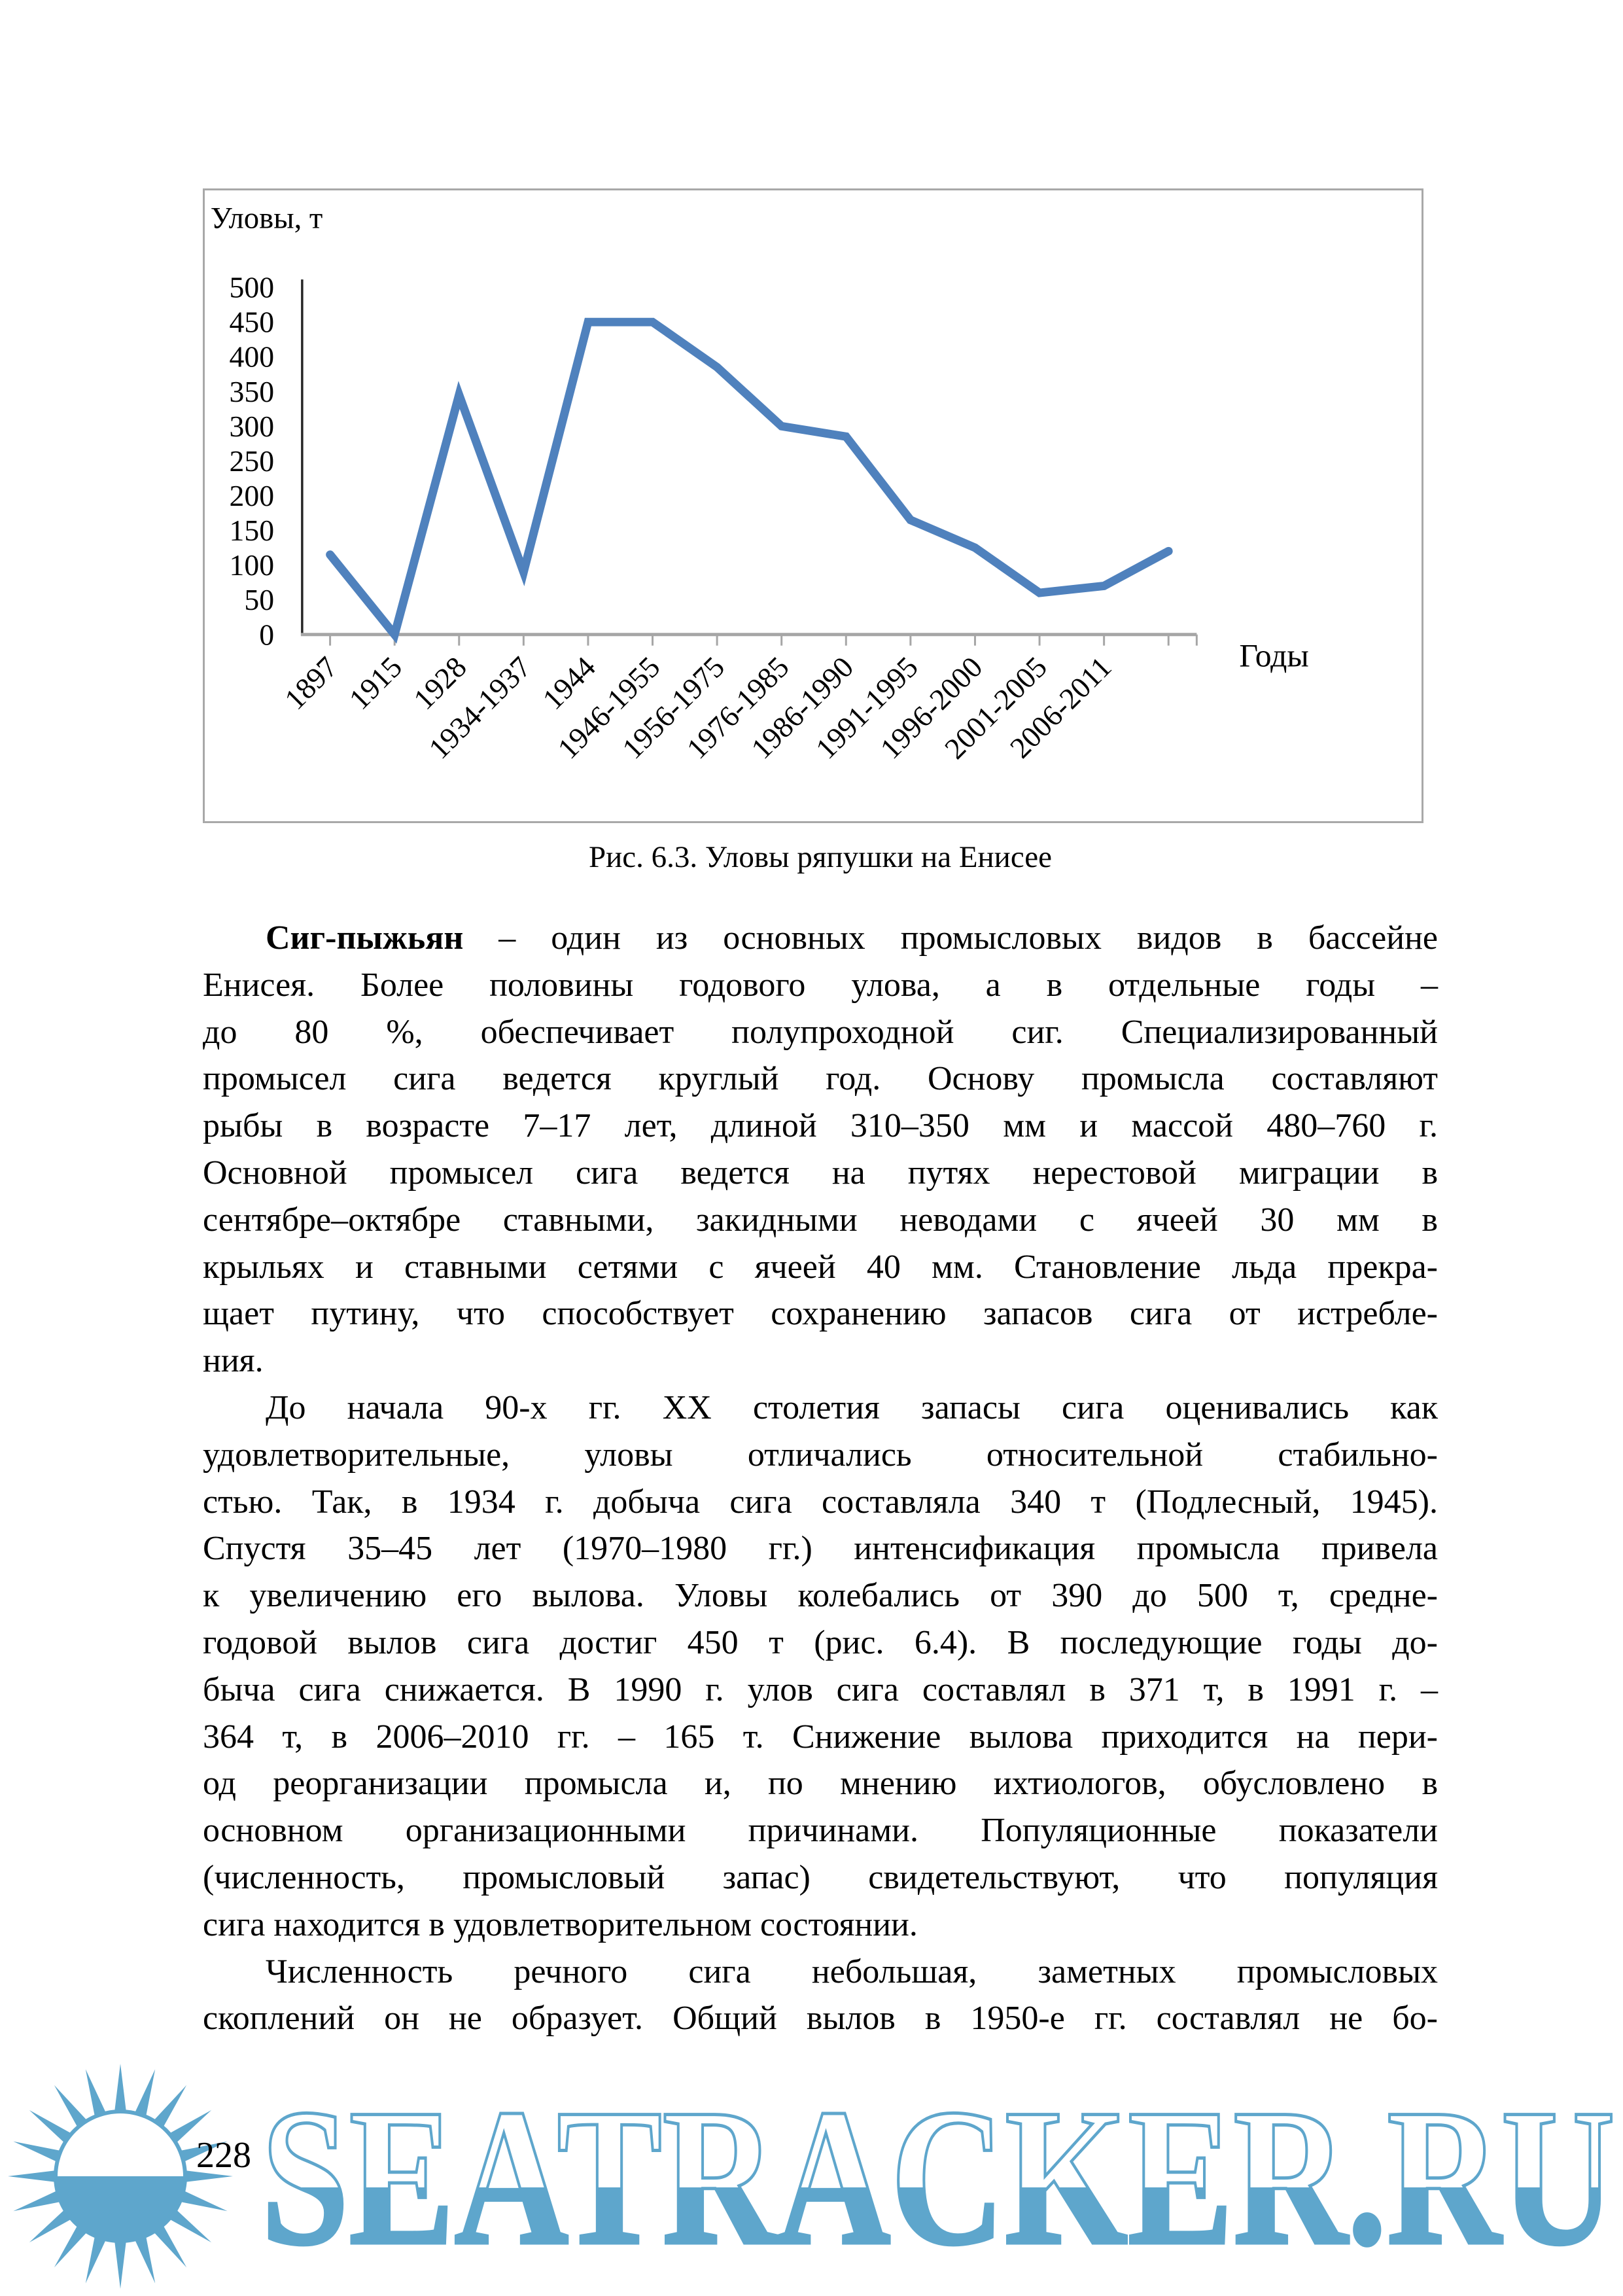  Describe the element at coordinates (375, 683) in the screenshot. I see `x-tick-label: 1915` at that location.